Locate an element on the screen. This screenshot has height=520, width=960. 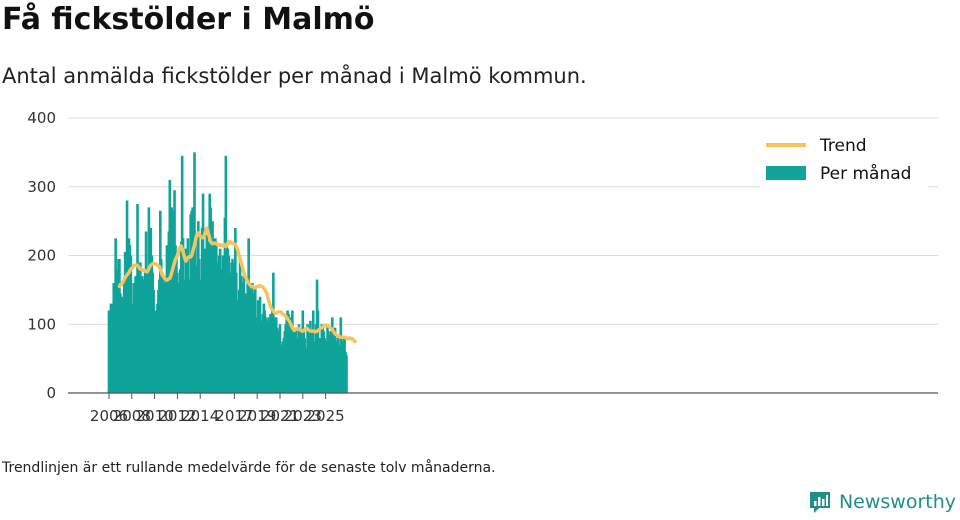
y-tick-label: 400 is located at coordinates (41, 118).